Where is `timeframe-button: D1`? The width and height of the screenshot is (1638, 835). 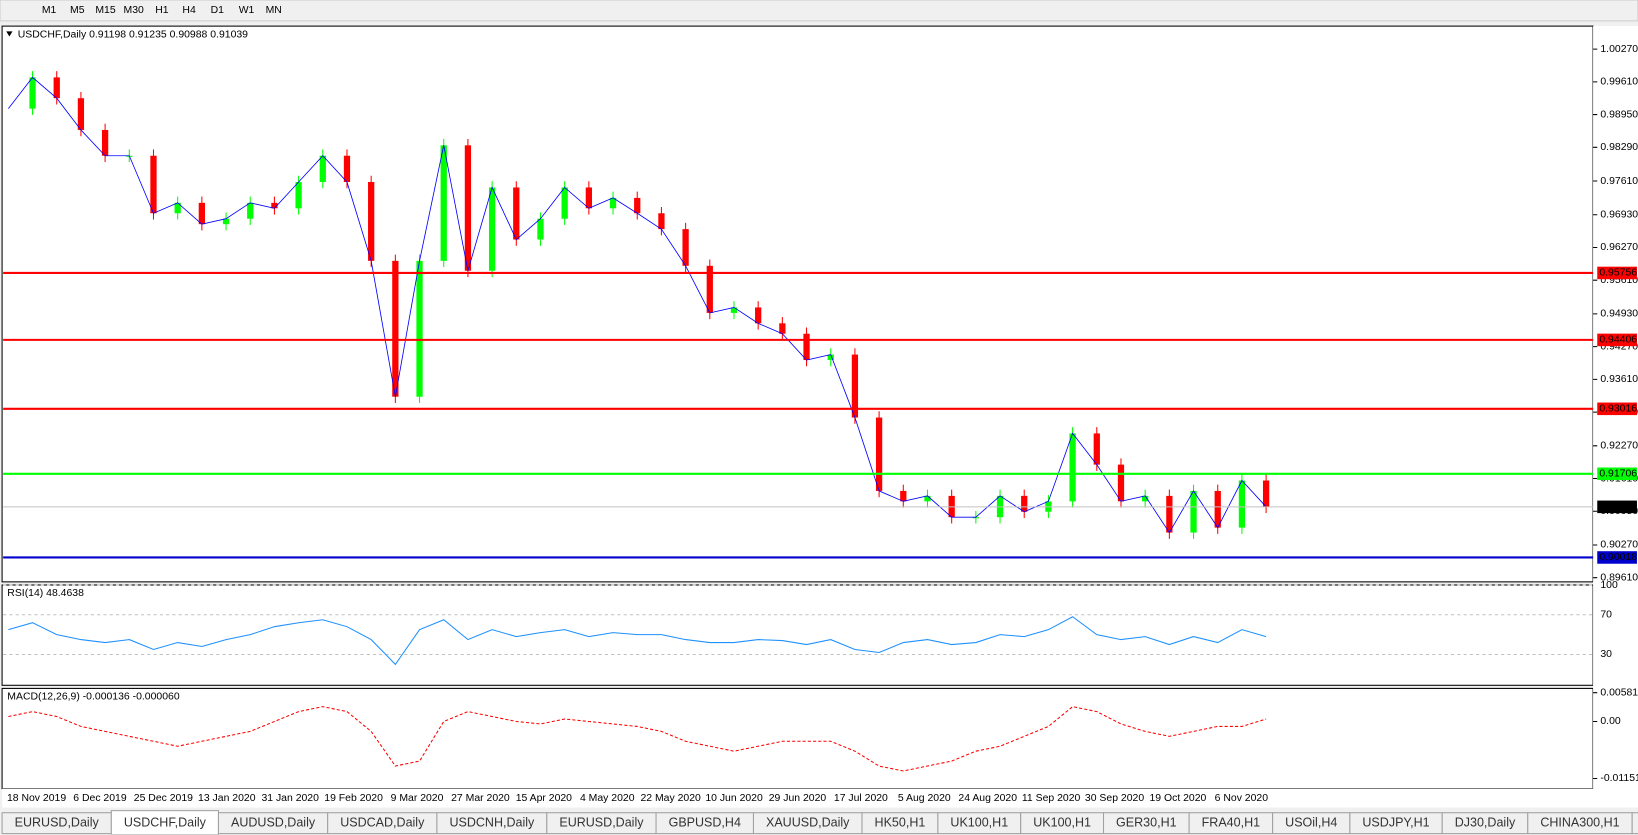 timeframe-button: D1 is located at coordinates (218, 10).